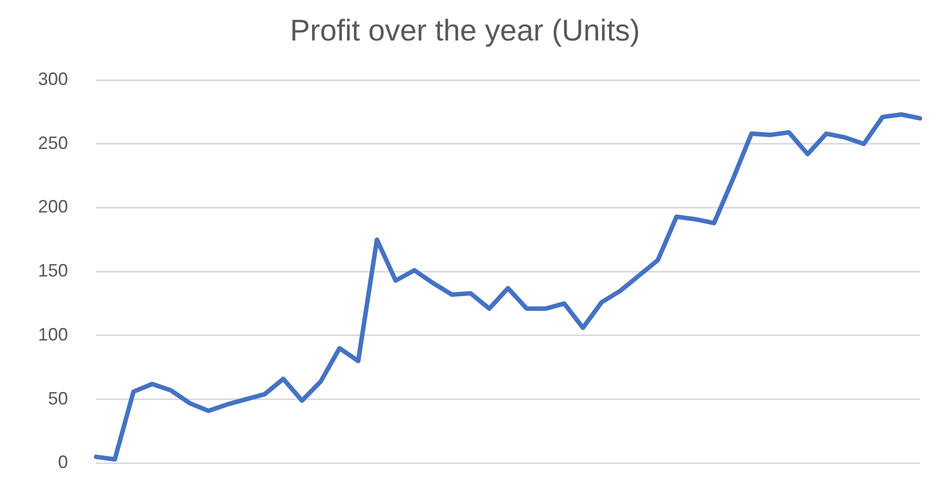  What do you see at coordinates (63, 462) in the screenshot?
I see `y-tick-label: 0` at bounding box center [63, 462].